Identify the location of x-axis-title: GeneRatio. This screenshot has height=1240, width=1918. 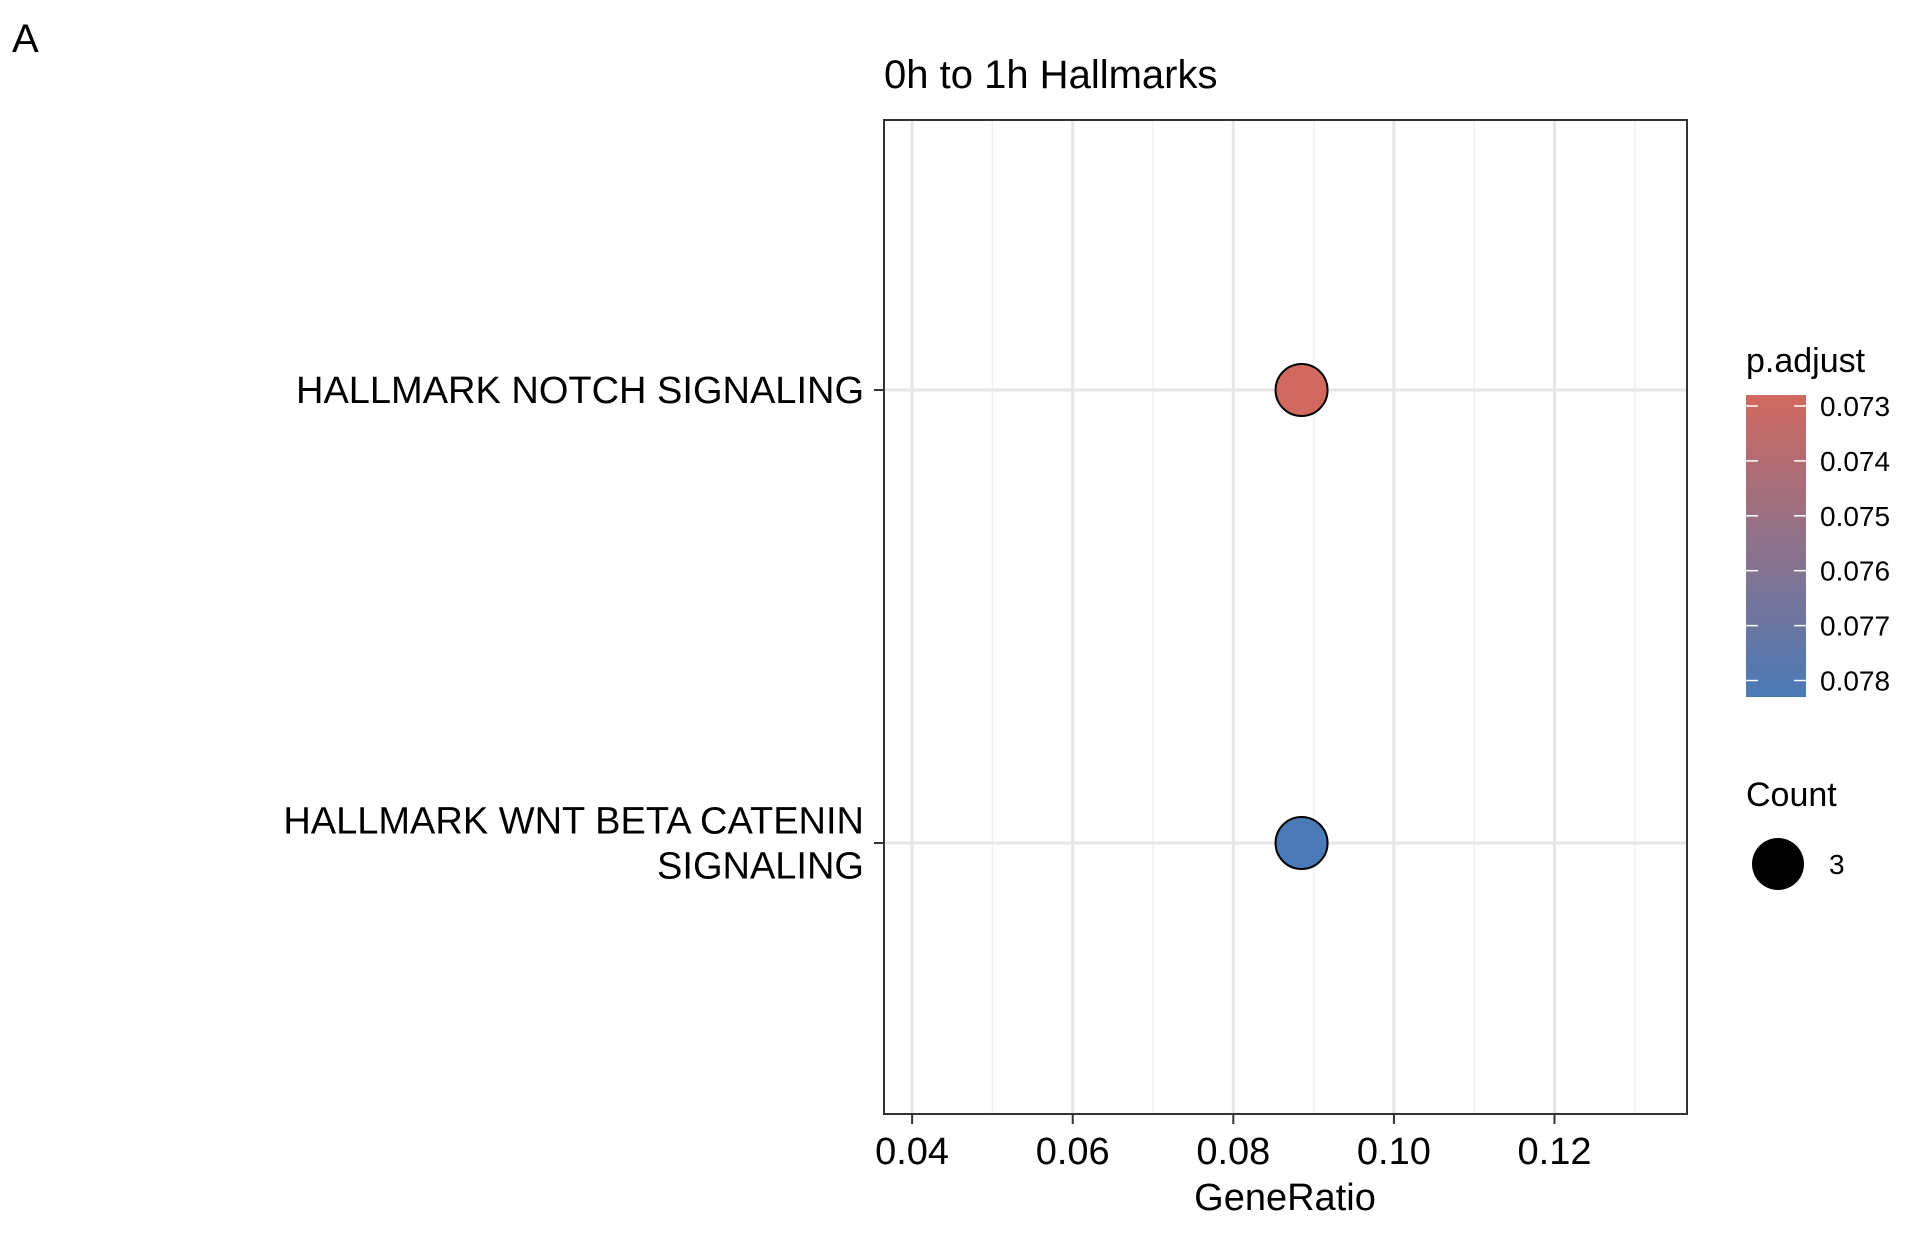
(1285, 1198).